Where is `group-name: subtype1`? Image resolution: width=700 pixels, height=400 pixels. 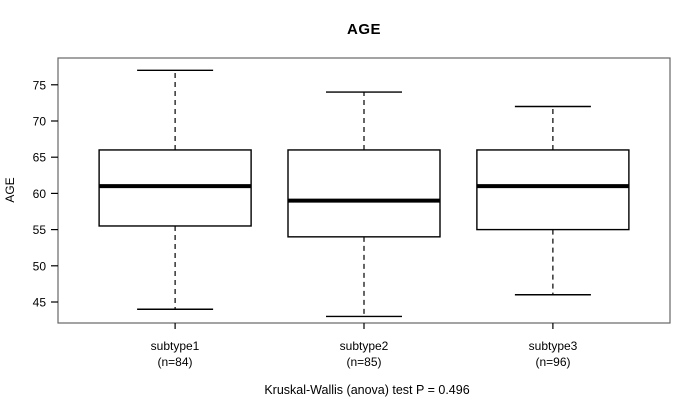
group-name: subtype1 is located at coordinates (175, 346).